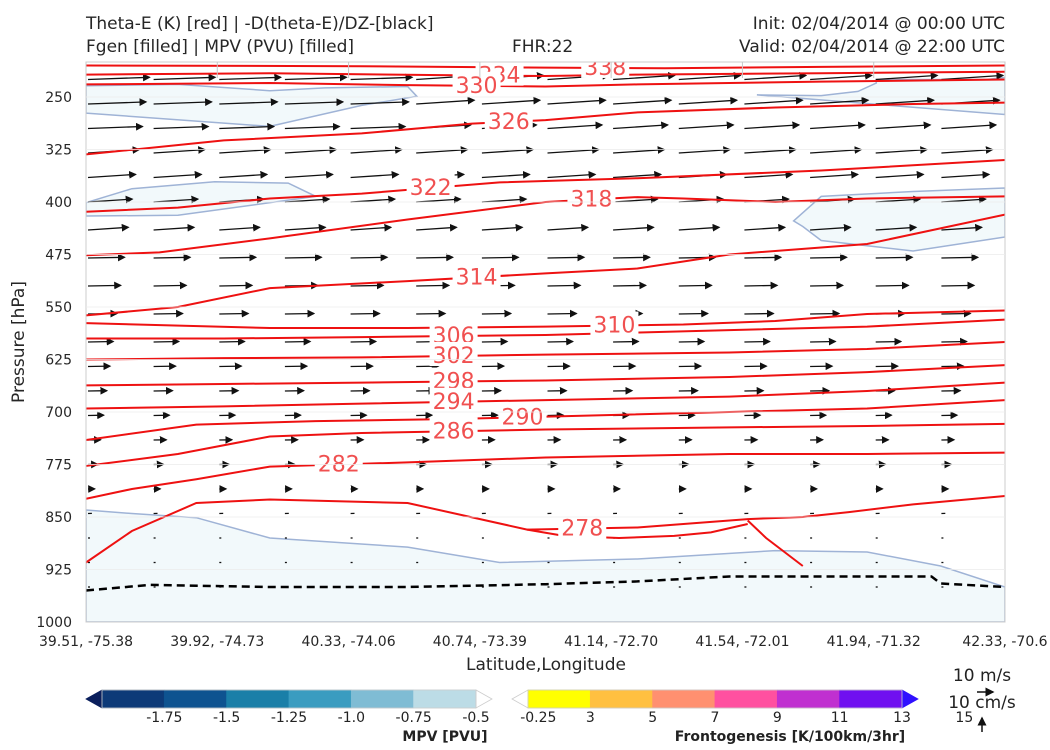  Describe the element at coordinates (902, 718) in the screenshot. I see `colorbar-1-tick-5: 13` at that location.